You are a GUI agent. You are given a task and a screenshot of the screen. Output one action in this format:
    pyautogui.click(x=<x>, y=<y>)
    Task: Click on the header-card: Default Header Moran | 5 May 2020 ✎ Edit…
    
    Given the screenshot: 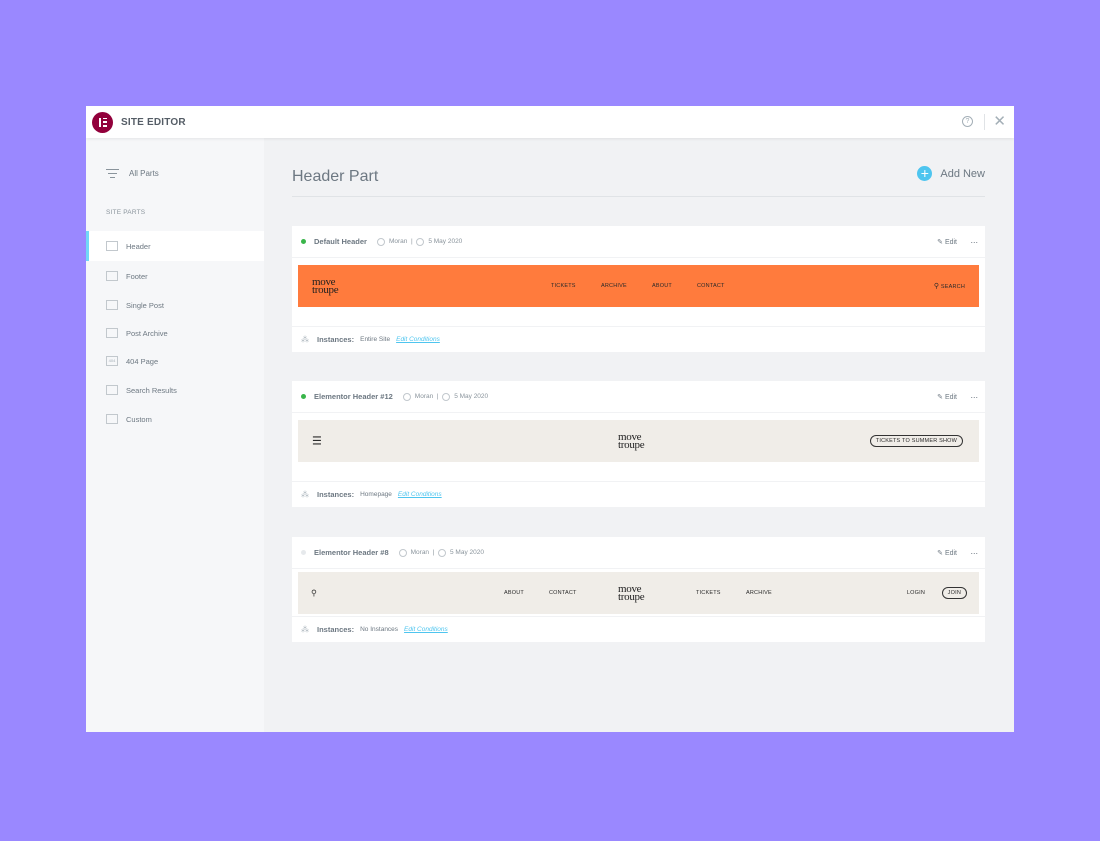 What is the action you would take?
    pyautogui.click(x=638, y=289)
    